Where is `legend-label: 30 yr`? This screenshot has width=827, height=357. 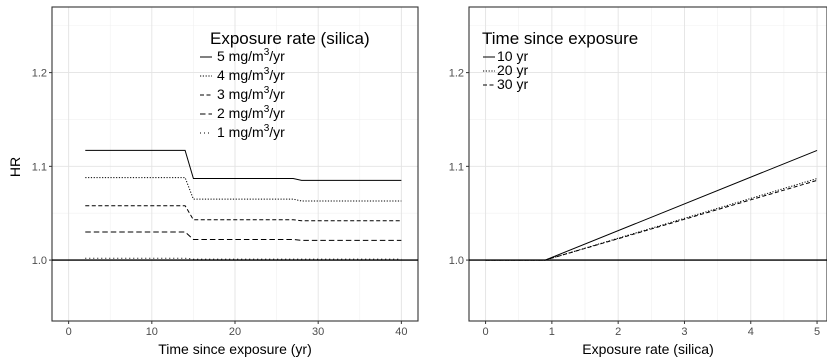 legend-label: 30 yr is located at coordinates (512, 84).